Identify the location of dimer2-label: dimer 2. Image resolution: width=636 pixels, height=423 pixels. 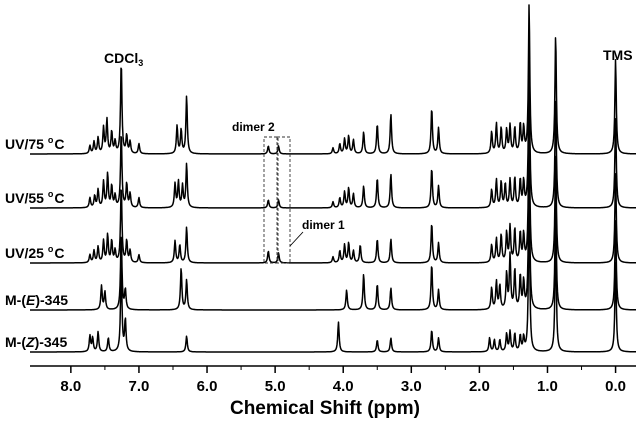
(253, 127).